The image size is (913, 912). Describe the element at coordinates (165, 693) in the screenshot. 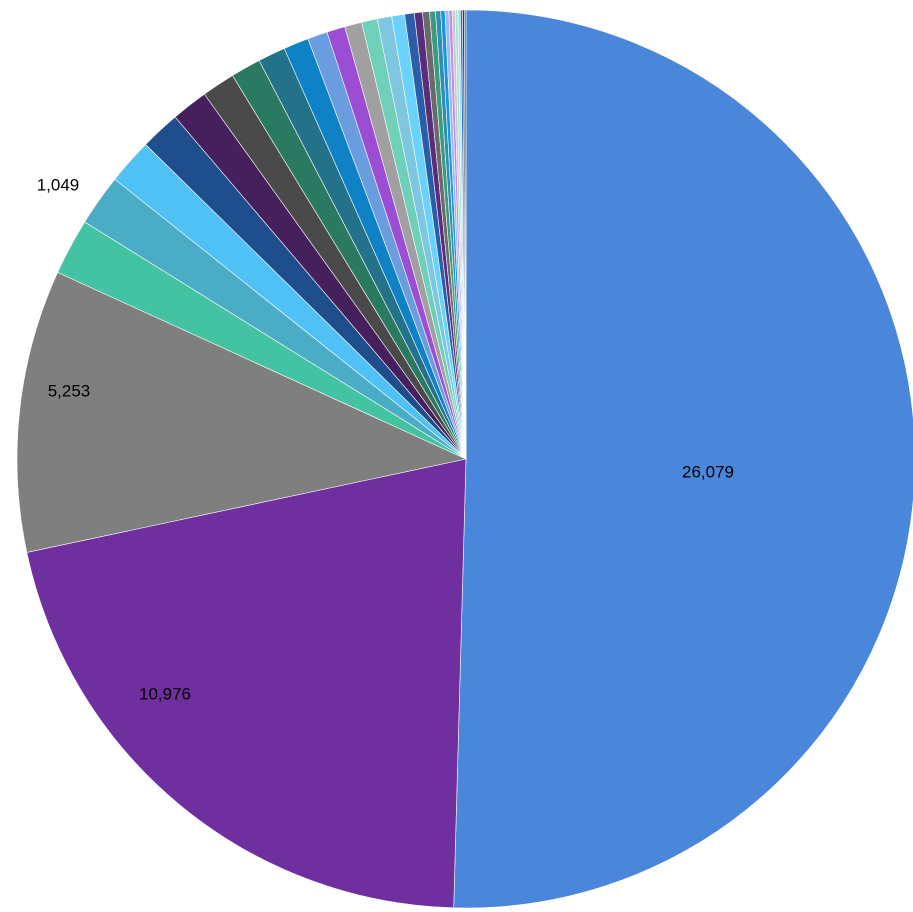

I see `data-label-2: 10,976` at that location.